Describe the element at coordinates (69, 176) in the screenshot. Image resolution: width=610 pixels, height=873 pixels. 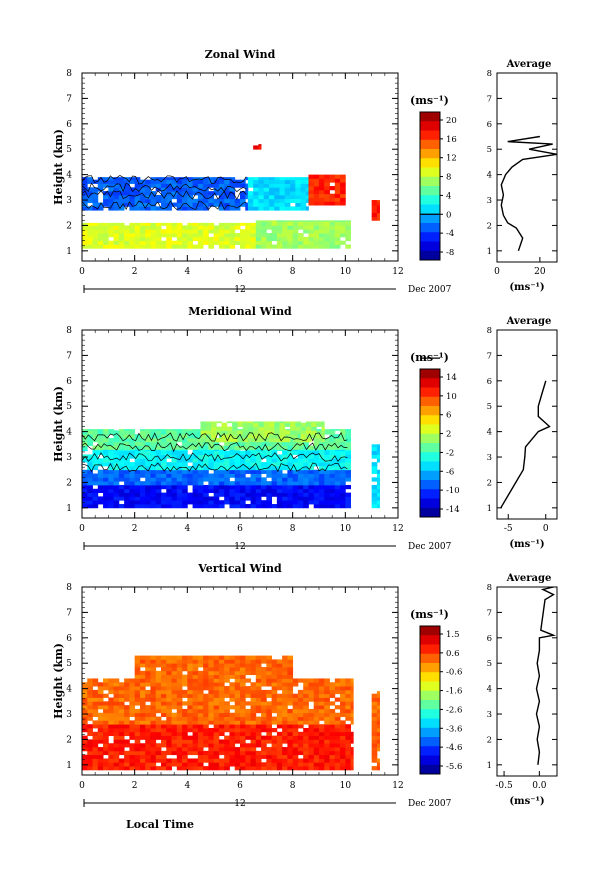
I see `y-tick-label: 4` at that location.